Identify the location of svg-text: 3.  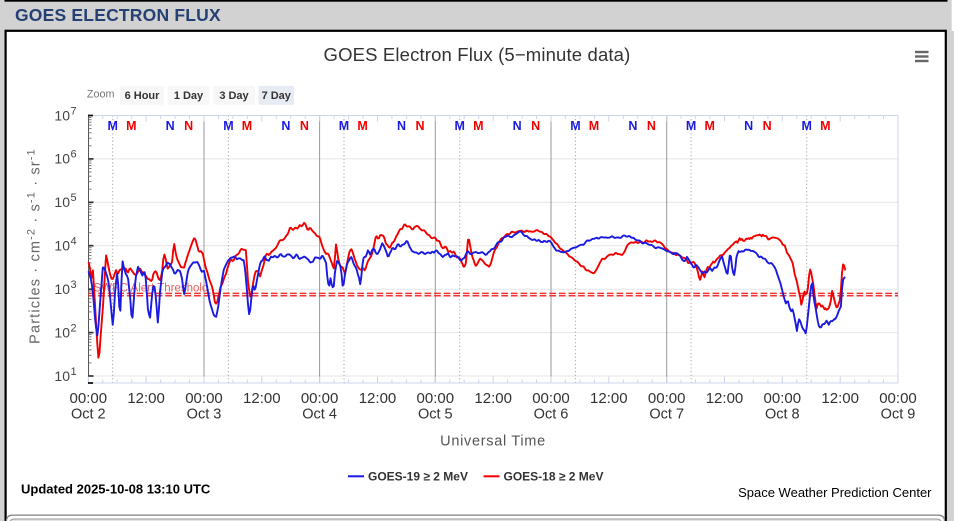
(74, 285).